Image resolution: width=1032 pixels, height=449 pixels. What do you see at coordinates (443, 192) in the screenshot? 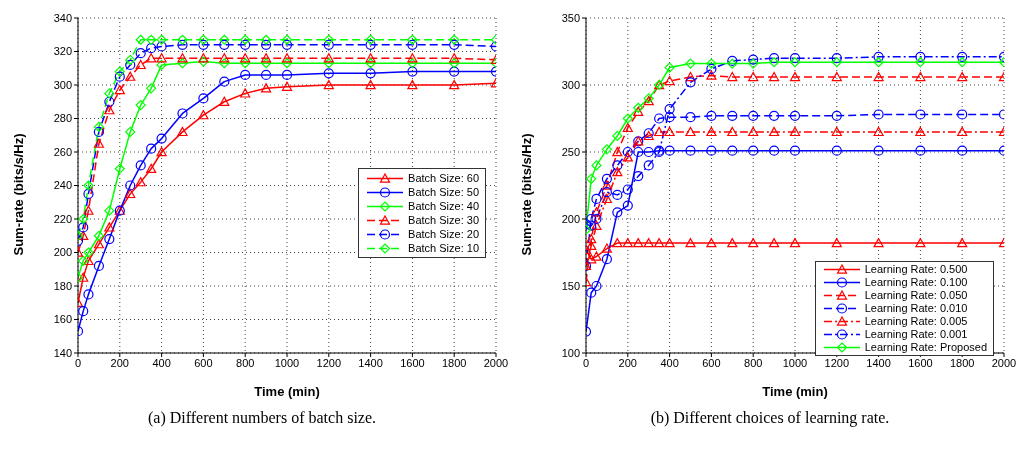
I see `legend-label: Batch Size: 50` at bounding box center [443, 192].